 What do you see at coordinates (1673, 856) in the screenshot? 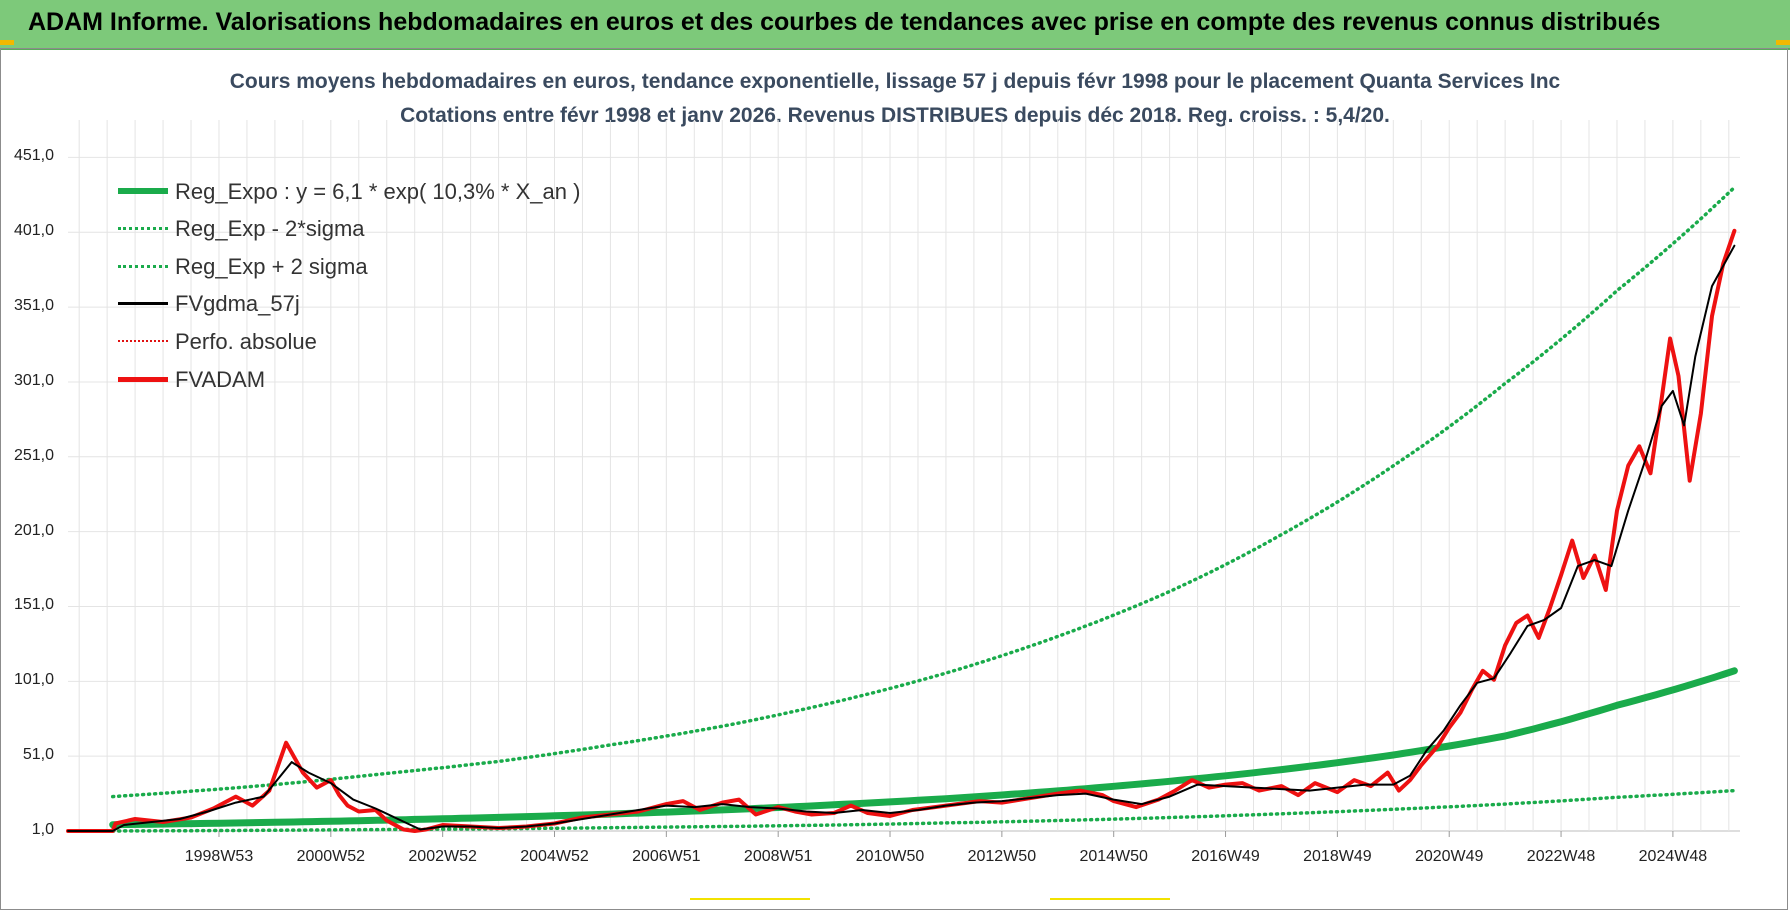
I see `x-tick-label: 2024W48` at bounding box center [1673, 856].